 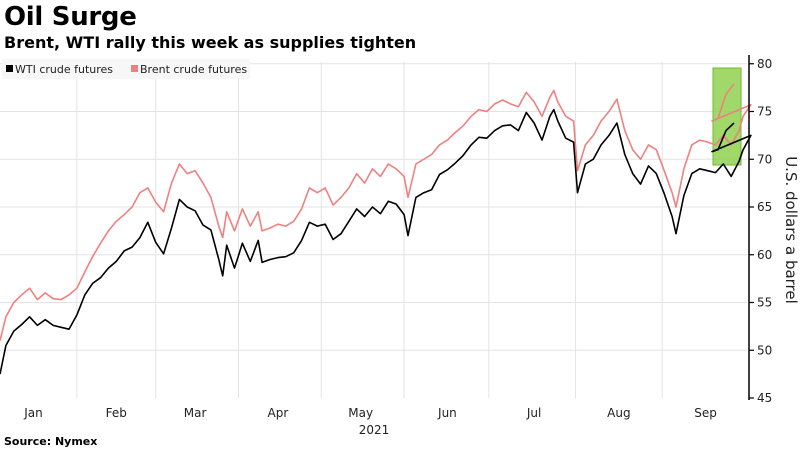 What do you see at coordinates (764, 398) in the screenshot?
I see `y-tick-label: 45` at bounding box center [764, 398].